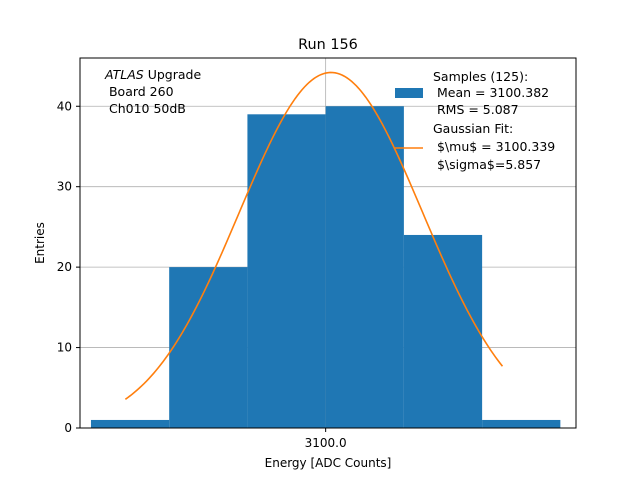 The height and width of the screenshot is (480, 640). What do you see at coordinates (40, 243) in the screenshot?
I see `y-axis-label: Entries` at bounding box center [40, 243].